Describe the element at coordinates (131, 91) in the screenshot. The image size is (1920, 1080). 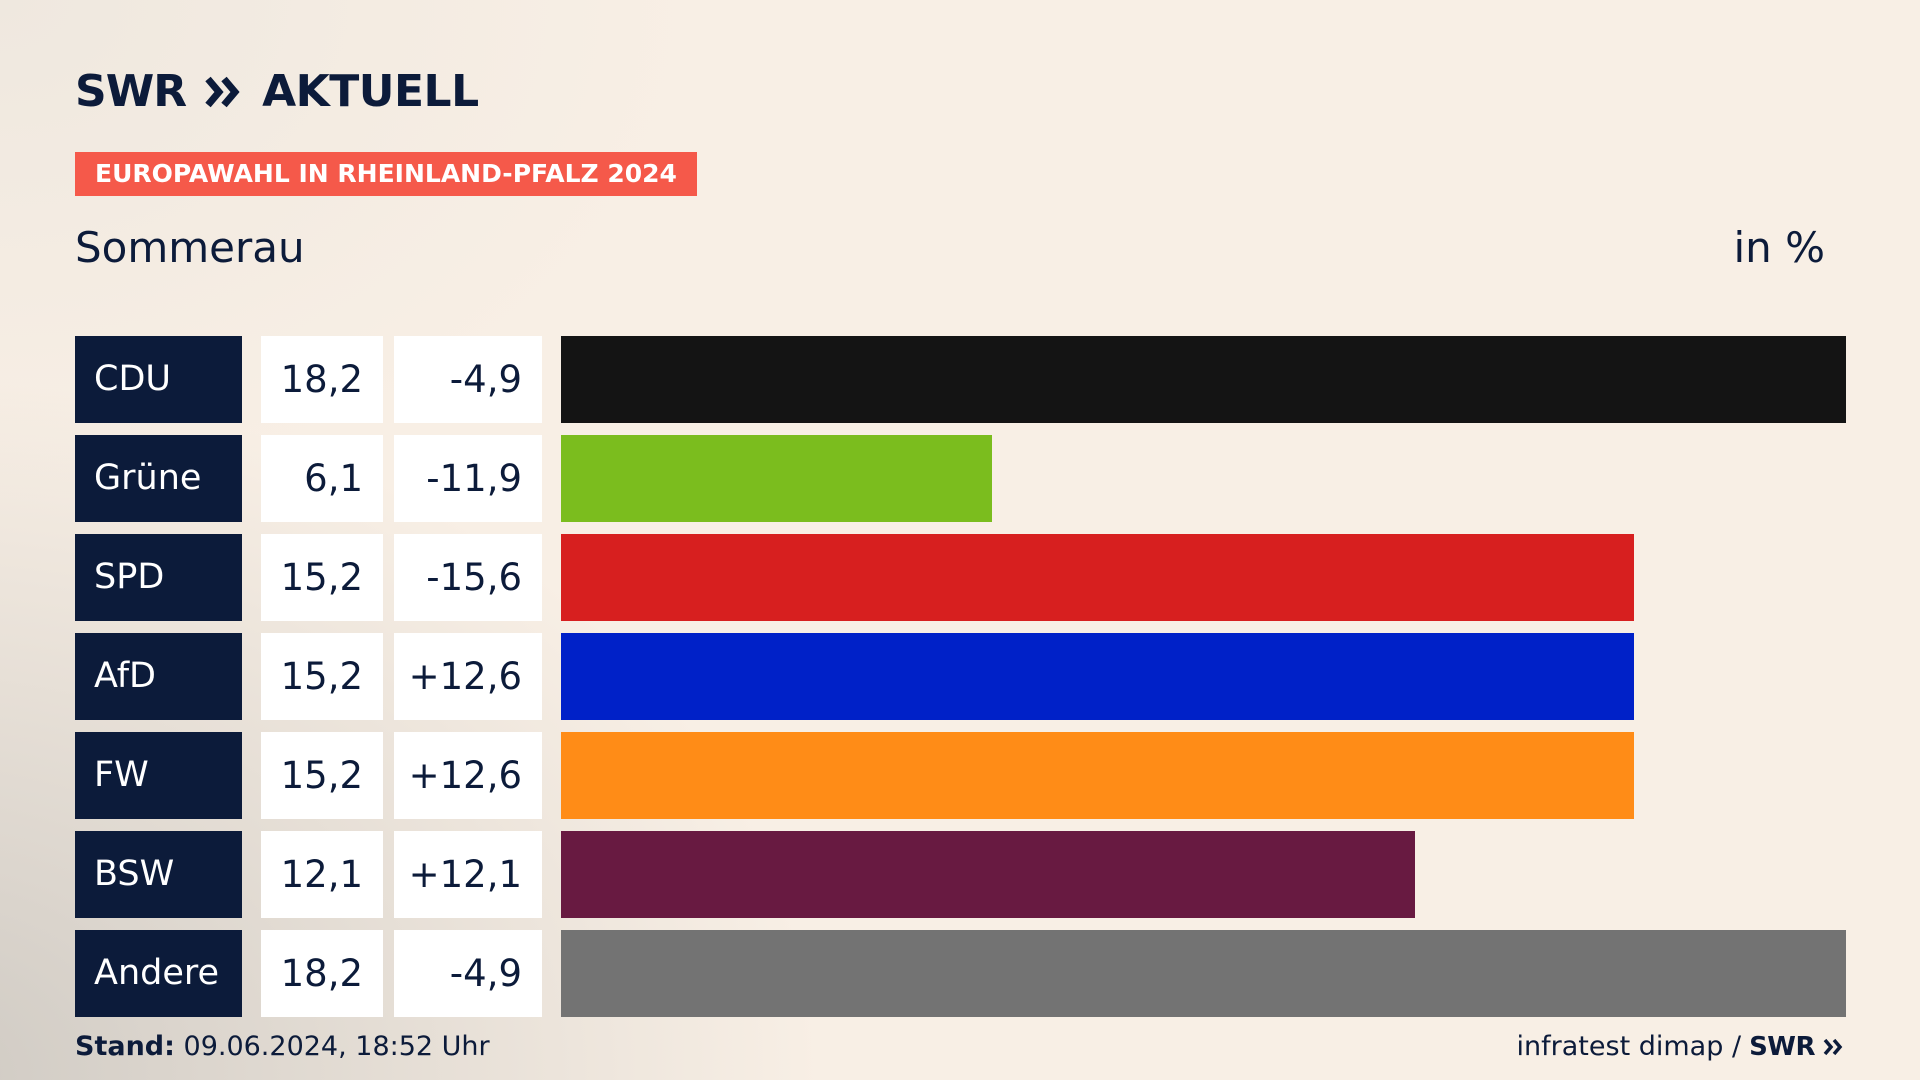
I see `logo-swr-text: SWR` at that location.